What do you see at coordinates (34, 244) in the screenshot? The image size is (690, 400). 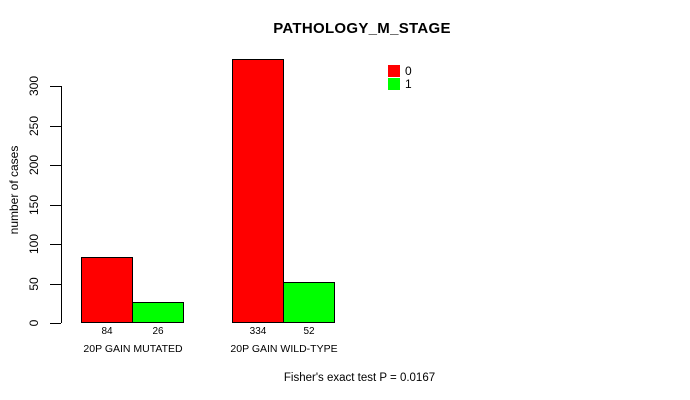 I see `y-axis-tick-label: 100` at bounding box center [34, 244].